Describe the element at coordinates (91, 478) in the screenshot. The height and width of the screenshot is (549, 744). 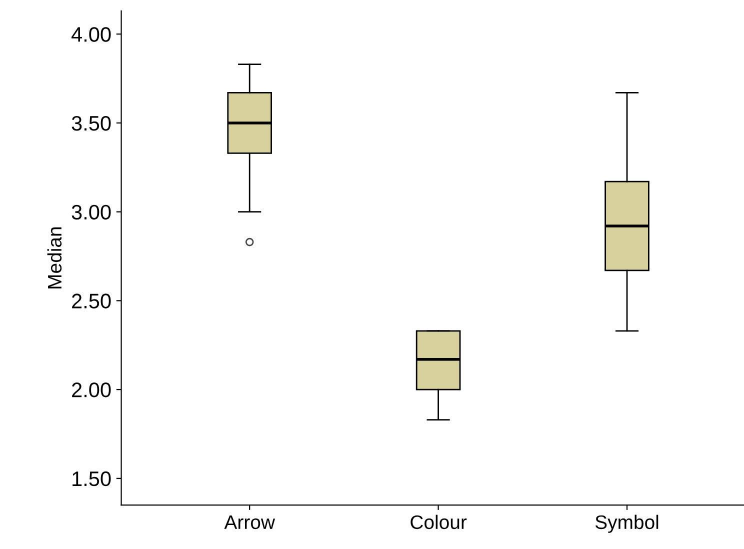
I see `y-tick-label: 1.50` at that location.